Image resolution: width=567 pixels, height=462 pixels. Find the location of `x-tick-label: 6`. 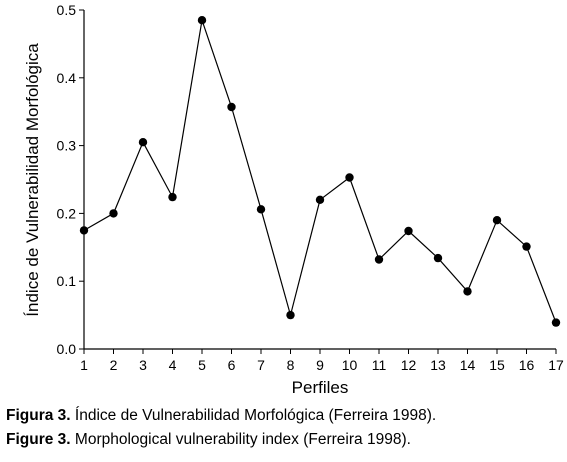

x-tick-label: 6 is located at coordinates (232, 365).